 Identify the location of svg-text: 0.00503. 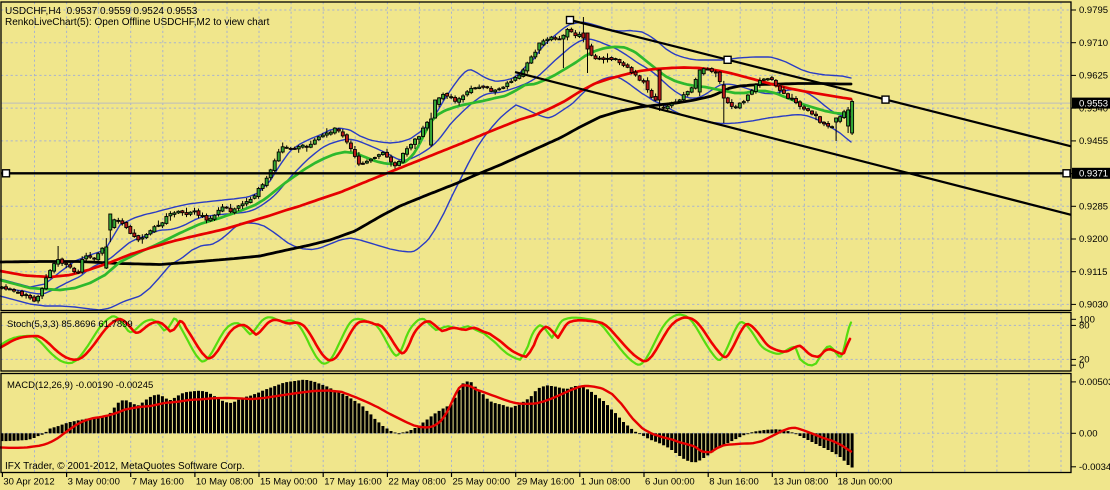
(1094, 382).